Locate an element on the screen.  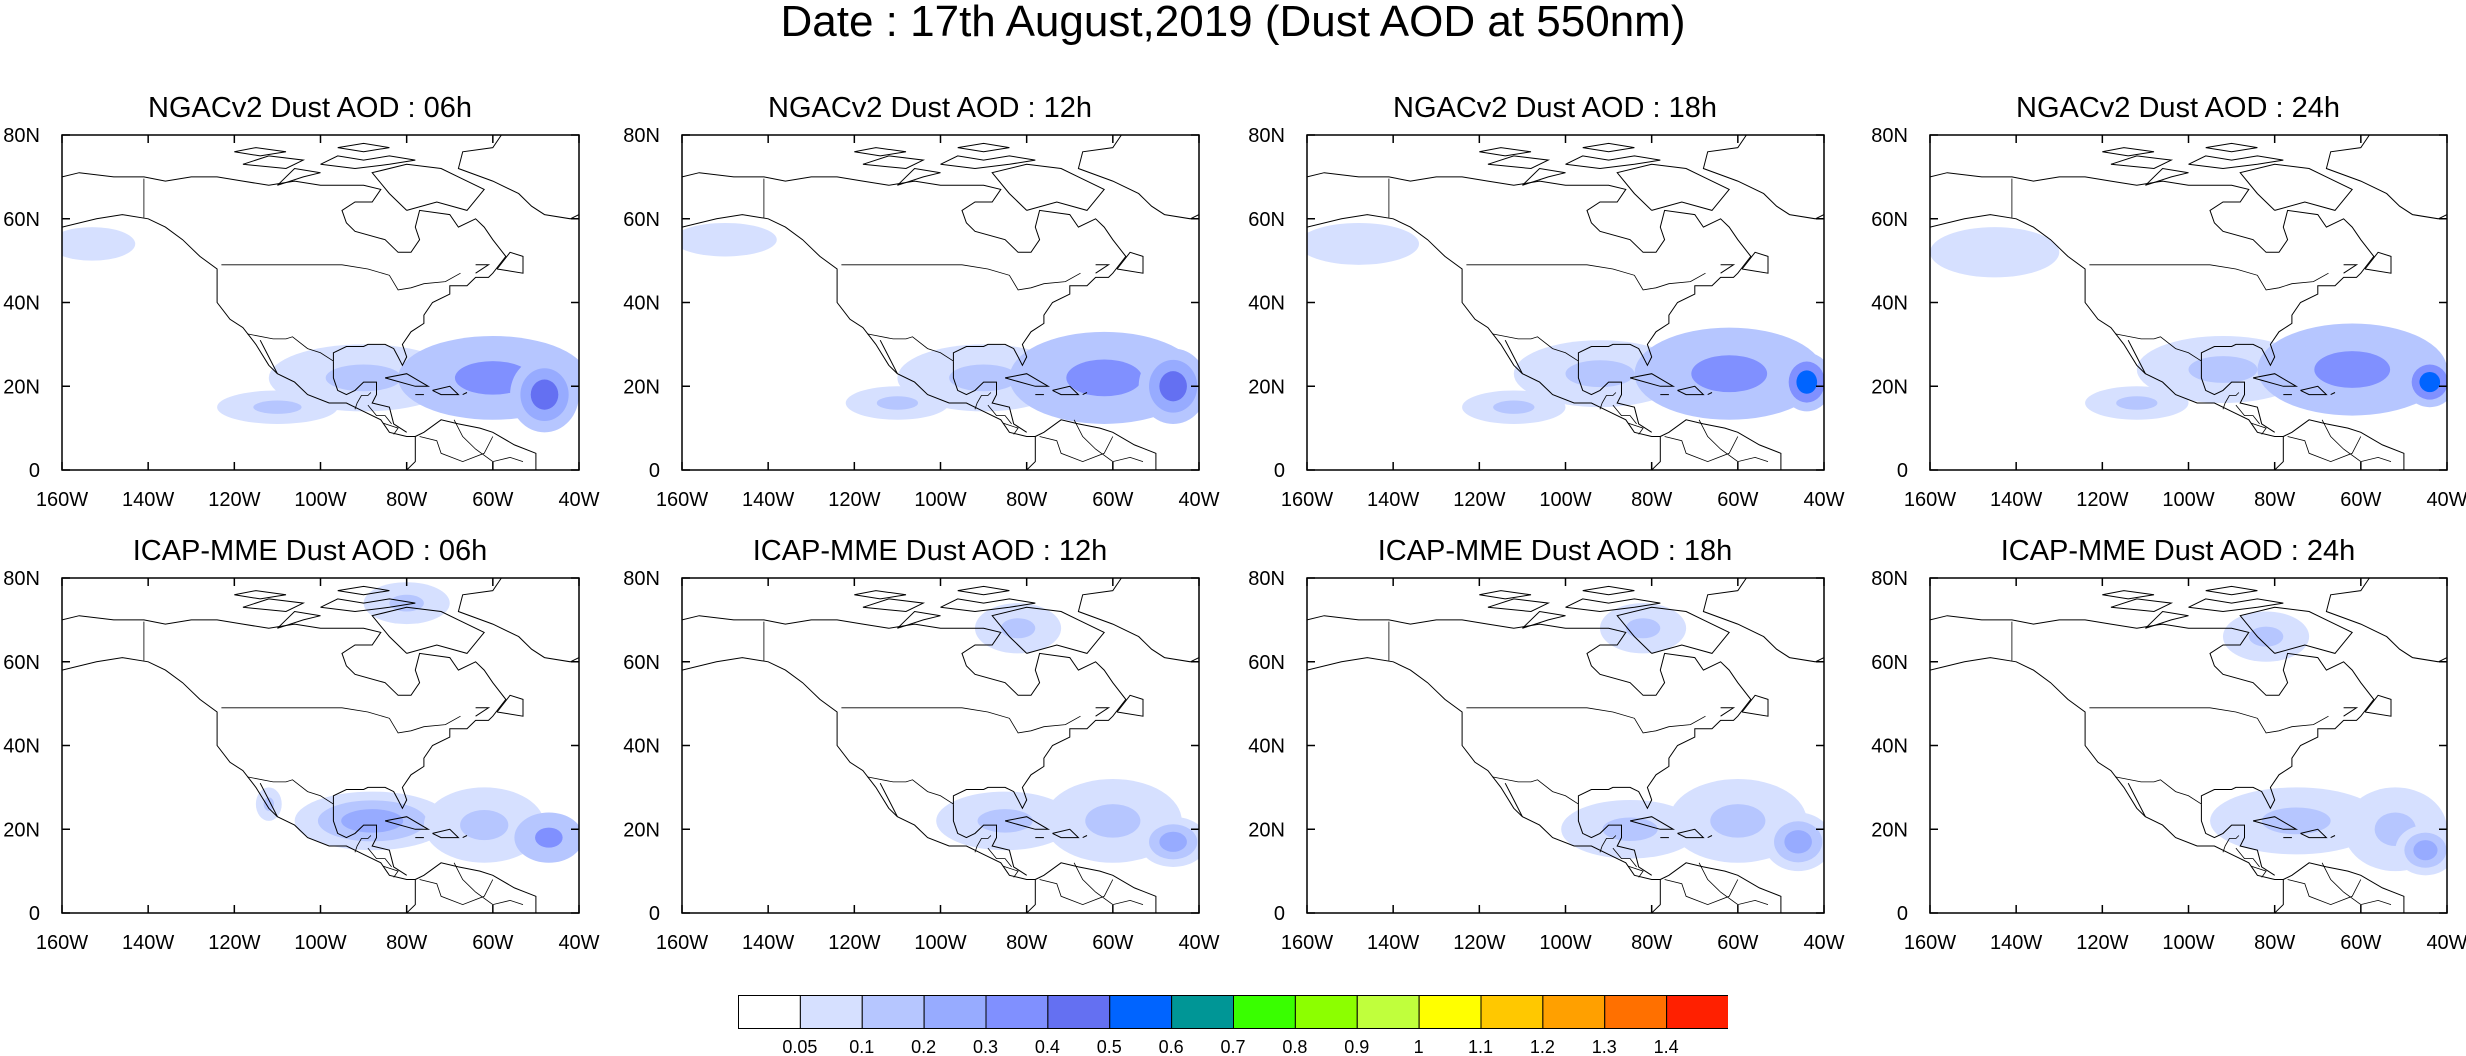
y-tick-label: 40N is located at coordinates (641, 304).